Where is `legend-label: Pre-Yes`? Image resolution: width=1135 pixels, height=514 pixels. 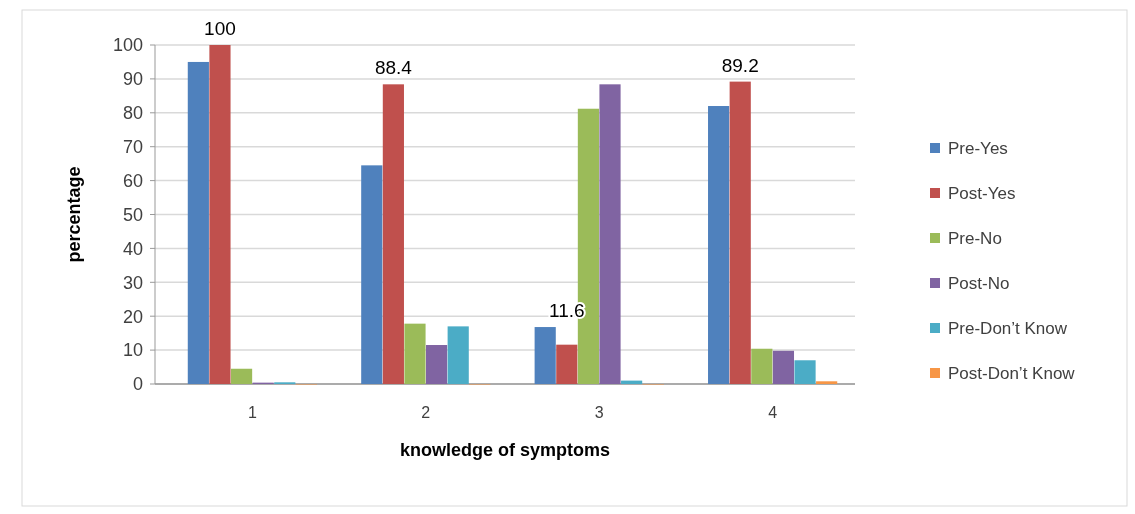 legend-label: Pre-Yes is located at coordinates (978, 148).